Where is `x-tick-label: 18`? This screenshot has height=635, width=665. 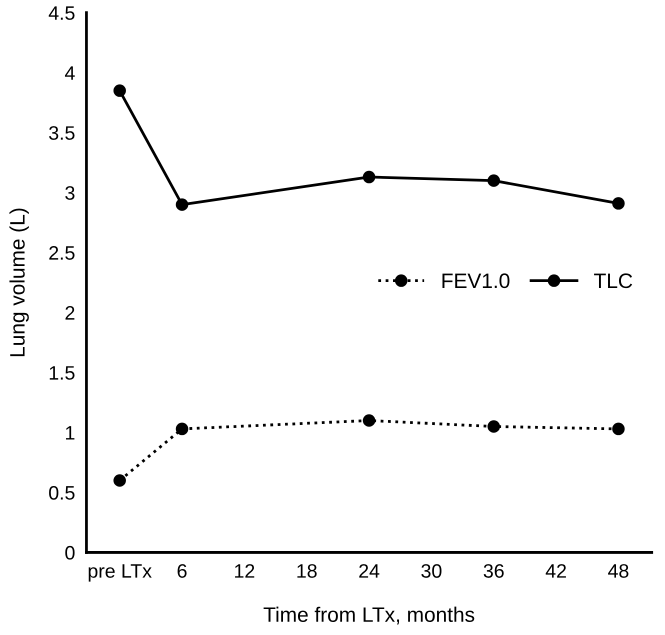
x-tick-label: 18 is located at coordinates (307, 571).